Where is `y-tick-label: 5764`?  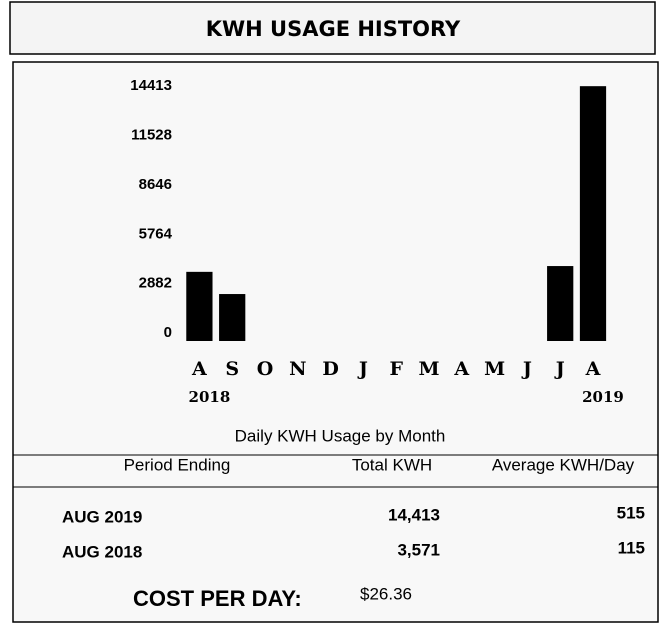
y-tick-label: 5764 is located at coordinates (156, 233).